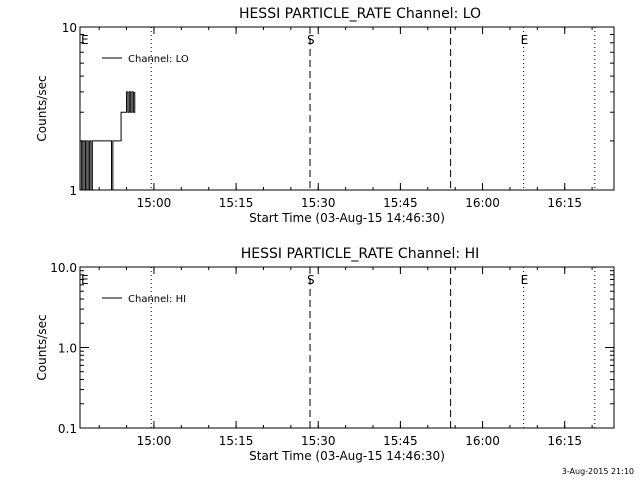  What do you see at coordinates (73, 191) in the screenshot?
I see `y-tick-label: 1` at bounding box center [73, 191].